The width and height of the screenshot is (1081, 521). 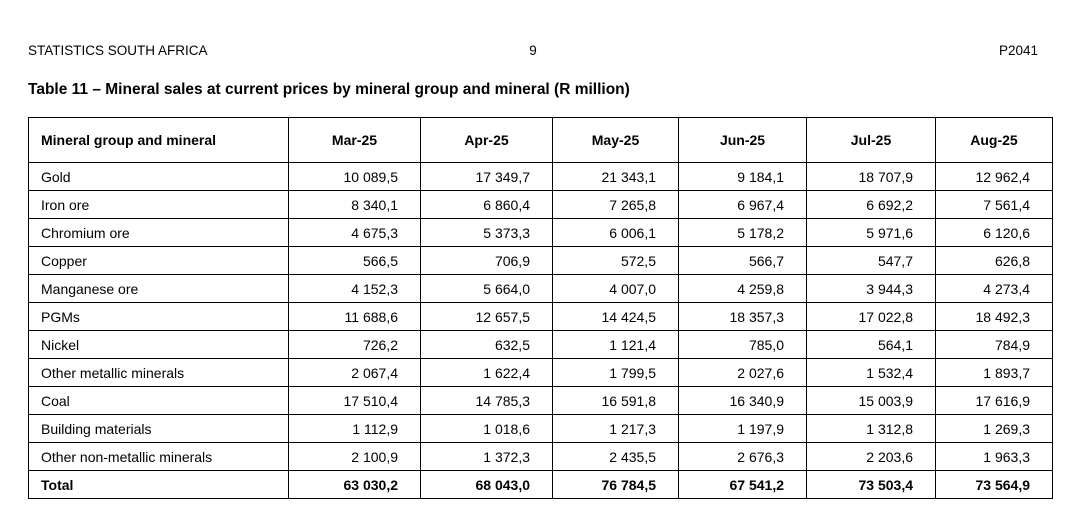 What do you see at coordinates (158, 428) in the screenshot?
I see `row-label: Building materials` at bounding box center [158, 428].